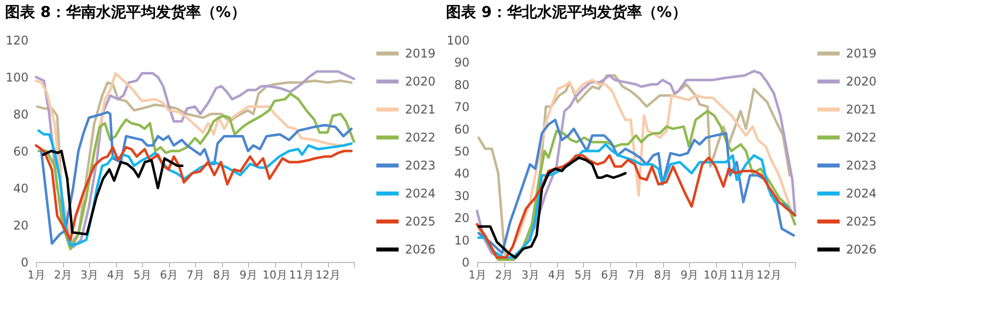  I want to click on y-tick-label: 50, so click(462, 151).